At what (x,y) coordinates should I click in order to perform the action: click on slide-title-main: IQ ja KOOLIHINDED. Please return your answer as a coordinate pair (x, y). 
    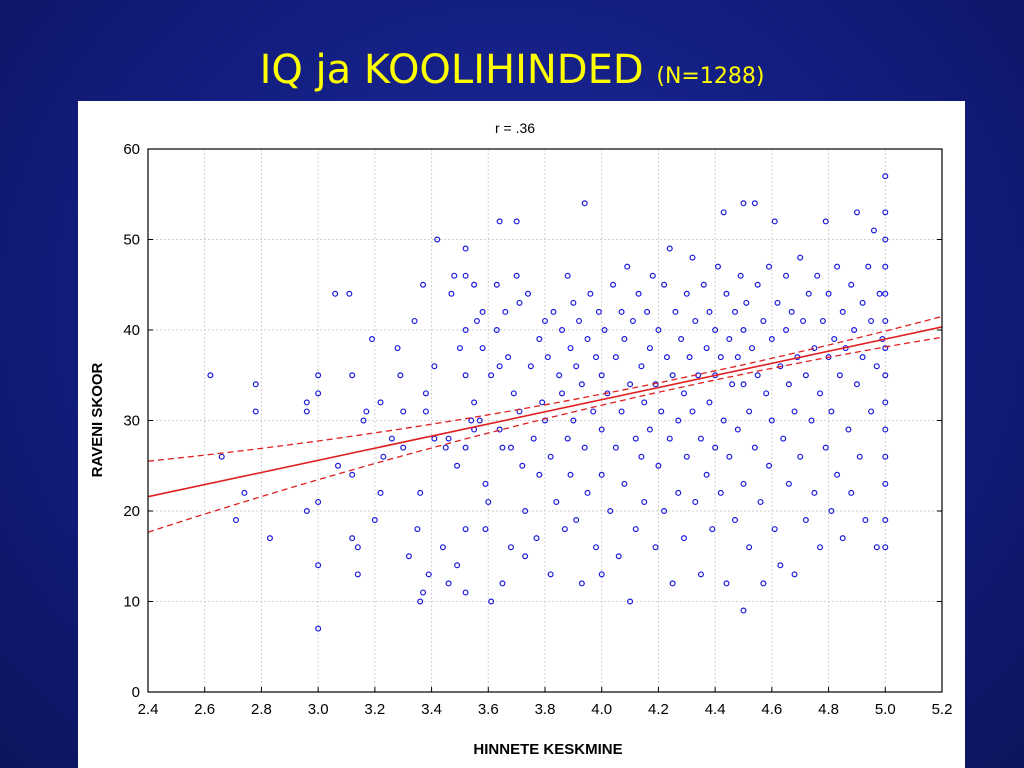
    Looking at the image, I should click on (451, 70).